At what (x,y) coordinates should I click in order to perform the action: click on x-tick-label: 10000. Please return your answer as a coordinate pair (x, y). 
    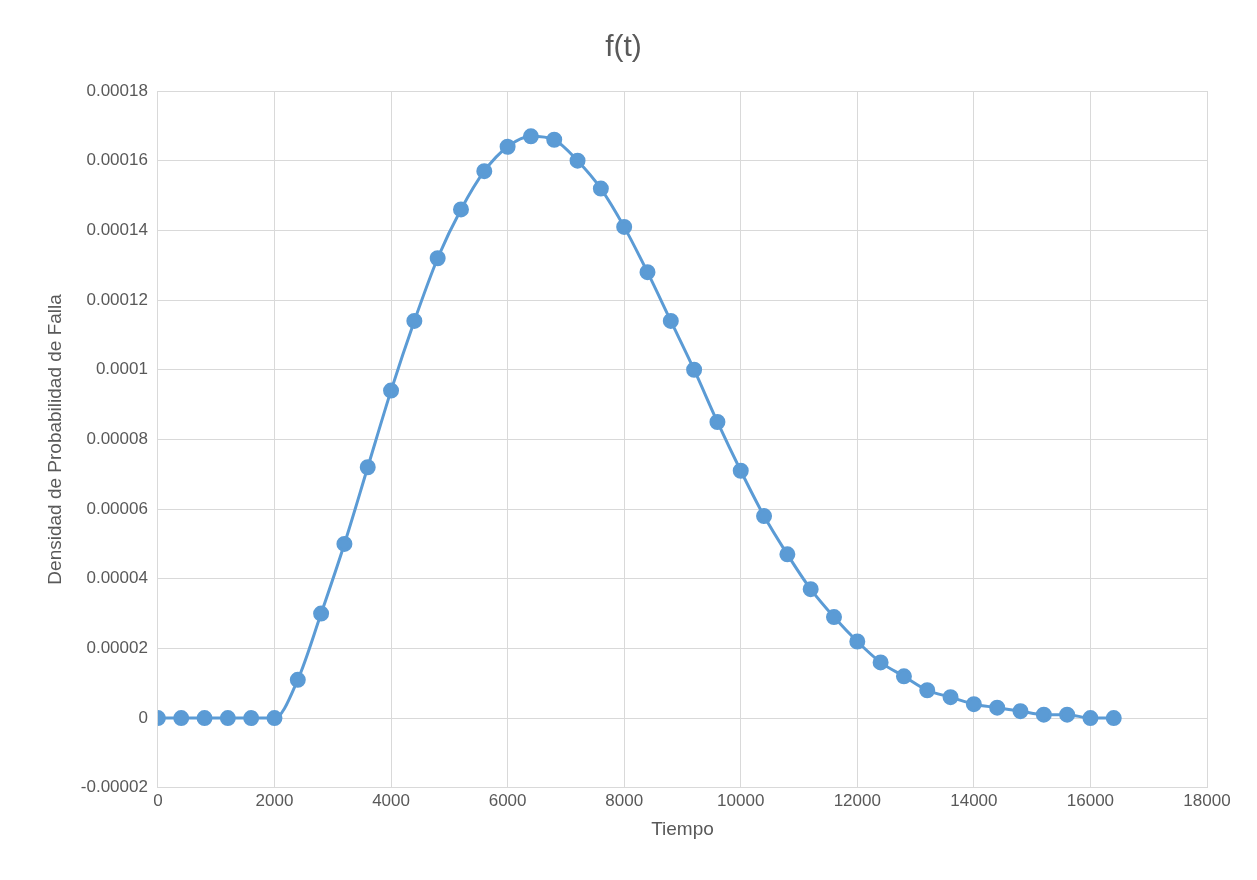
    Looking at the image, I should click on (741, 800).